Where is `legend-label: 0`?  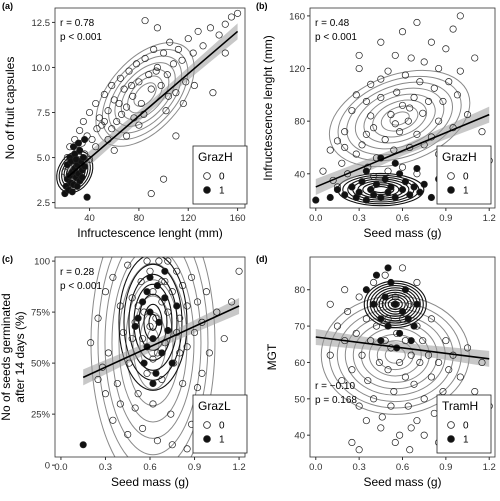
legend-label: 0 is located at coordinates (222, 177).